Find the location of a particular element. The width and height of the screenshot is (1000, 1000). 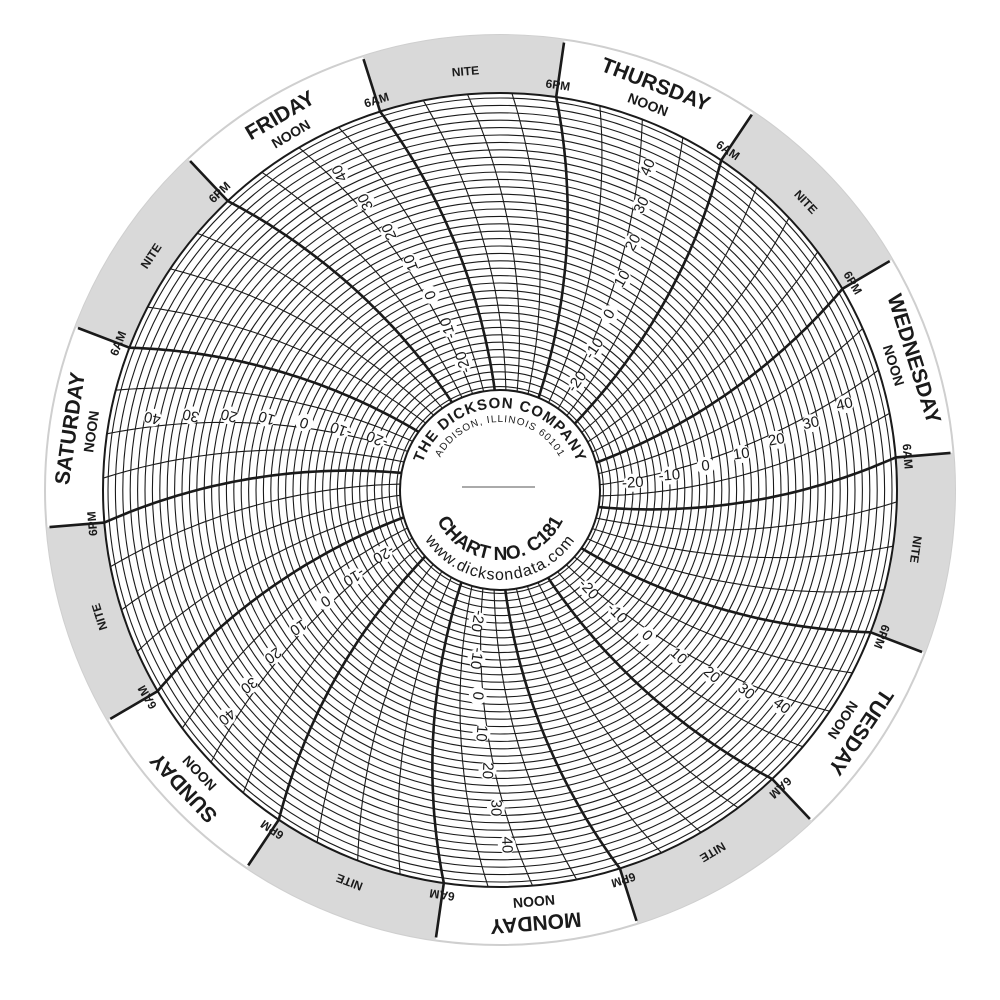

temperature-ring is located at coordinates (500, 490).